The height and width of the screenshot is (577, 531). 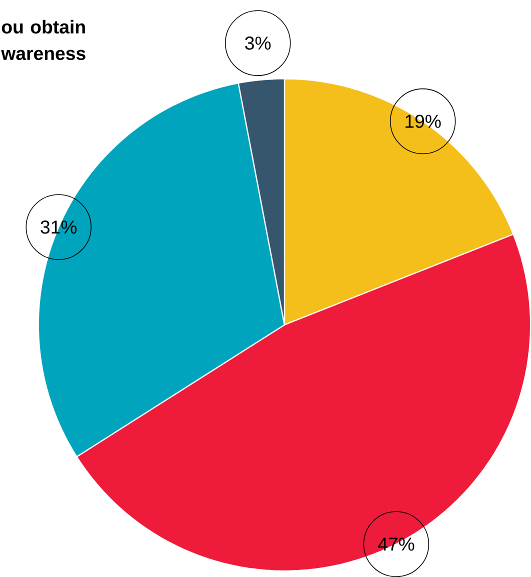 What do you see at coordinates (258, 43) in the screenshot?
I see `data-label: 3%` at bounding box center [258, 43].